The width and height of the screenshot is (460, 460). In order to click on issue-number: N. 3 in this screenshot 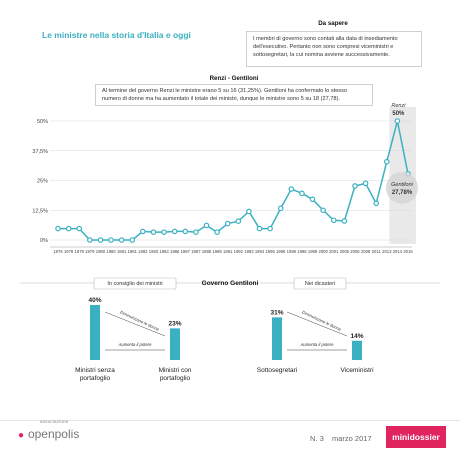, I will do `click(317, 438)`.